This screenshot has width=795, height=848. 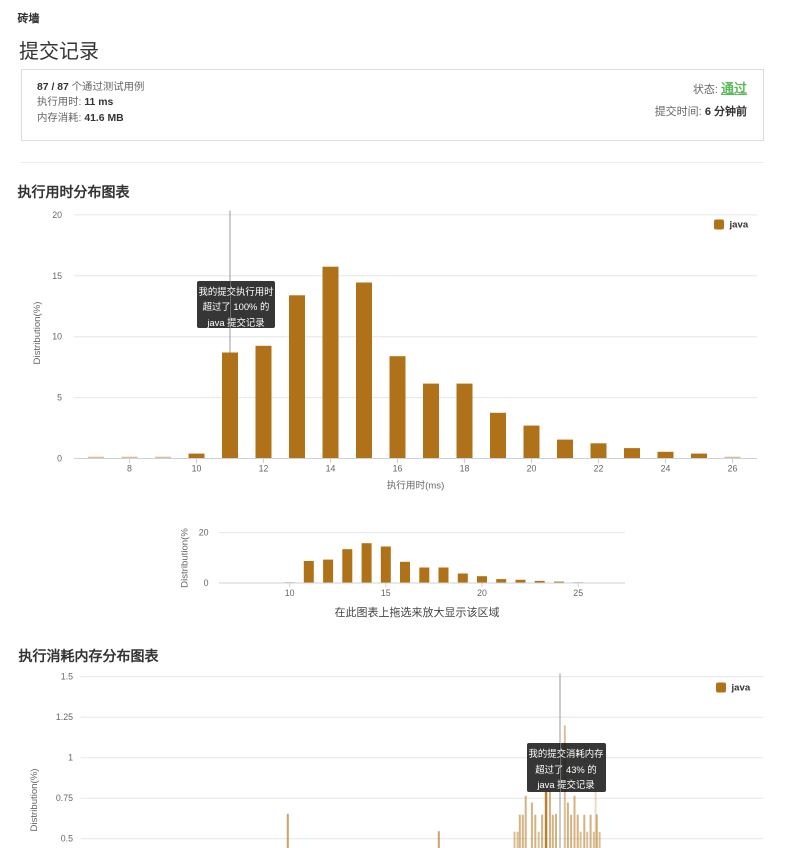 What do you see at coordinates (64, 717) in the screenshot?
I see `svg-text: 1.25` at bounding box center [64, 717].